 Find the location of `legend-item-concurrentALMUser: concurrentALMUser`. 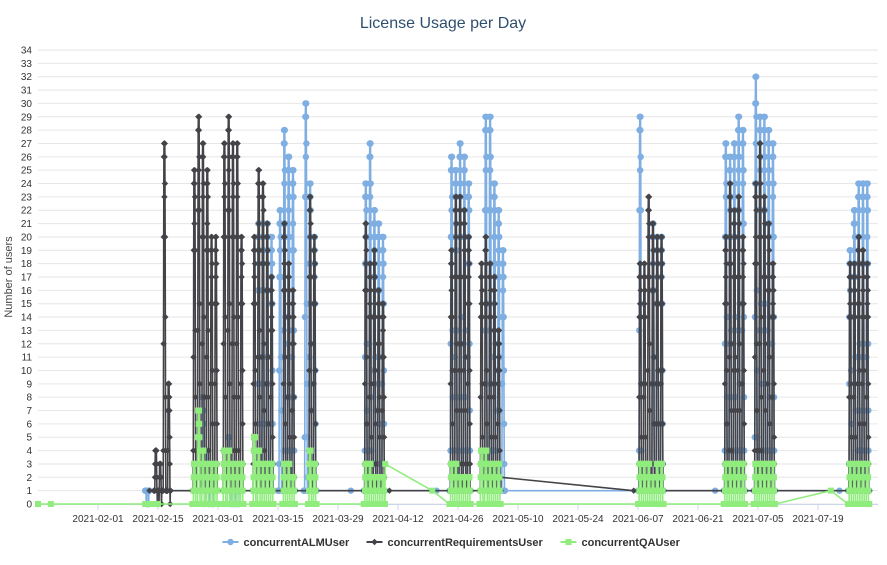

legend-item-concurrentALMUser: concurrentALMUser is located at coordinates (286, 543).